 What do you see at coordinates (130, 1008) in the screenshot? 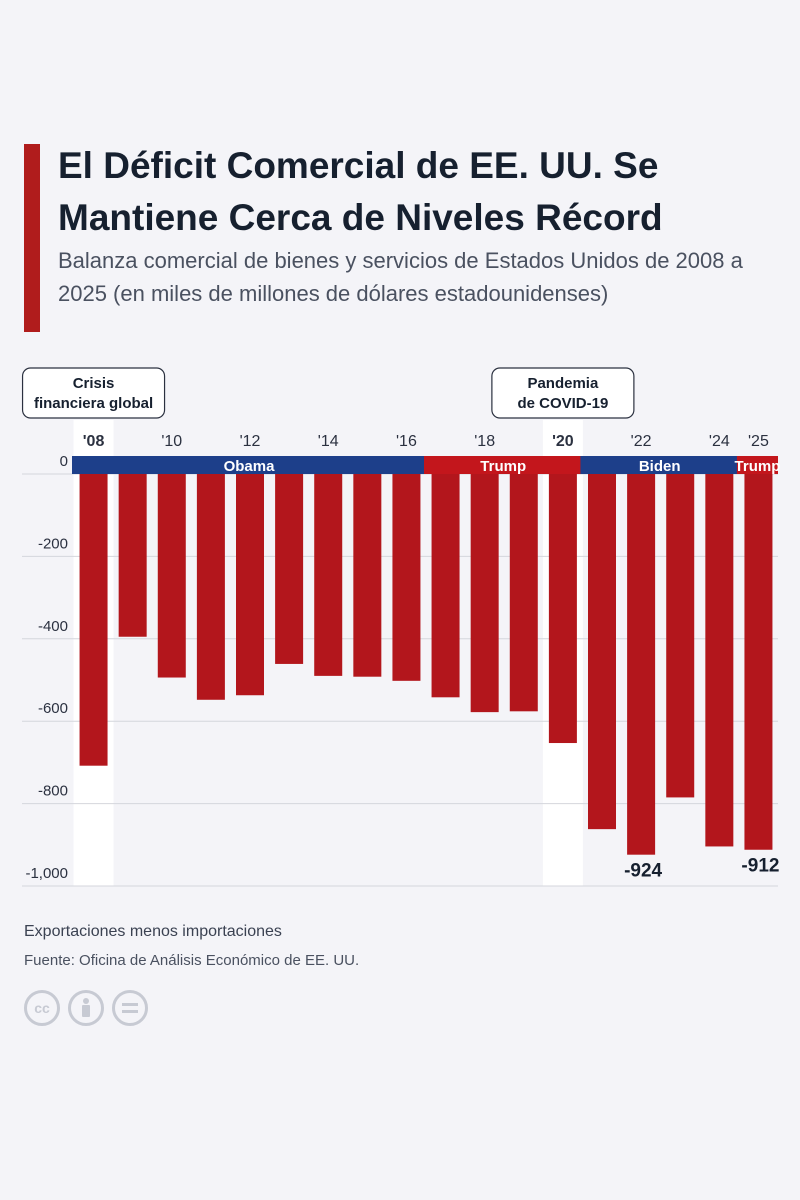
I see `no-derivatives-icon` at bounding box center [130, 1008].